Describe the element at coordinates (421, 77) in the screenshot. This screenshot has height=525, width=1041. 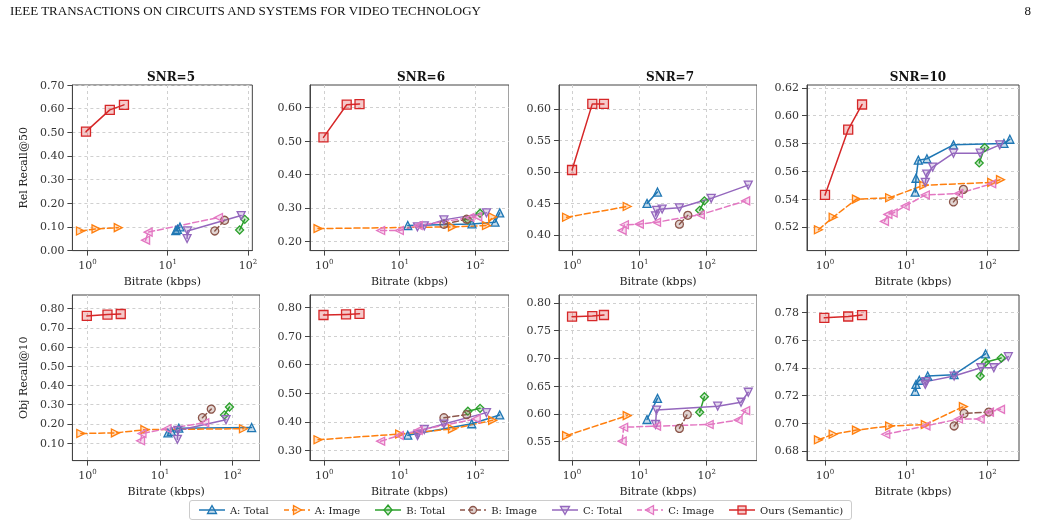
I see `chart-title: SNR=6` at that location.